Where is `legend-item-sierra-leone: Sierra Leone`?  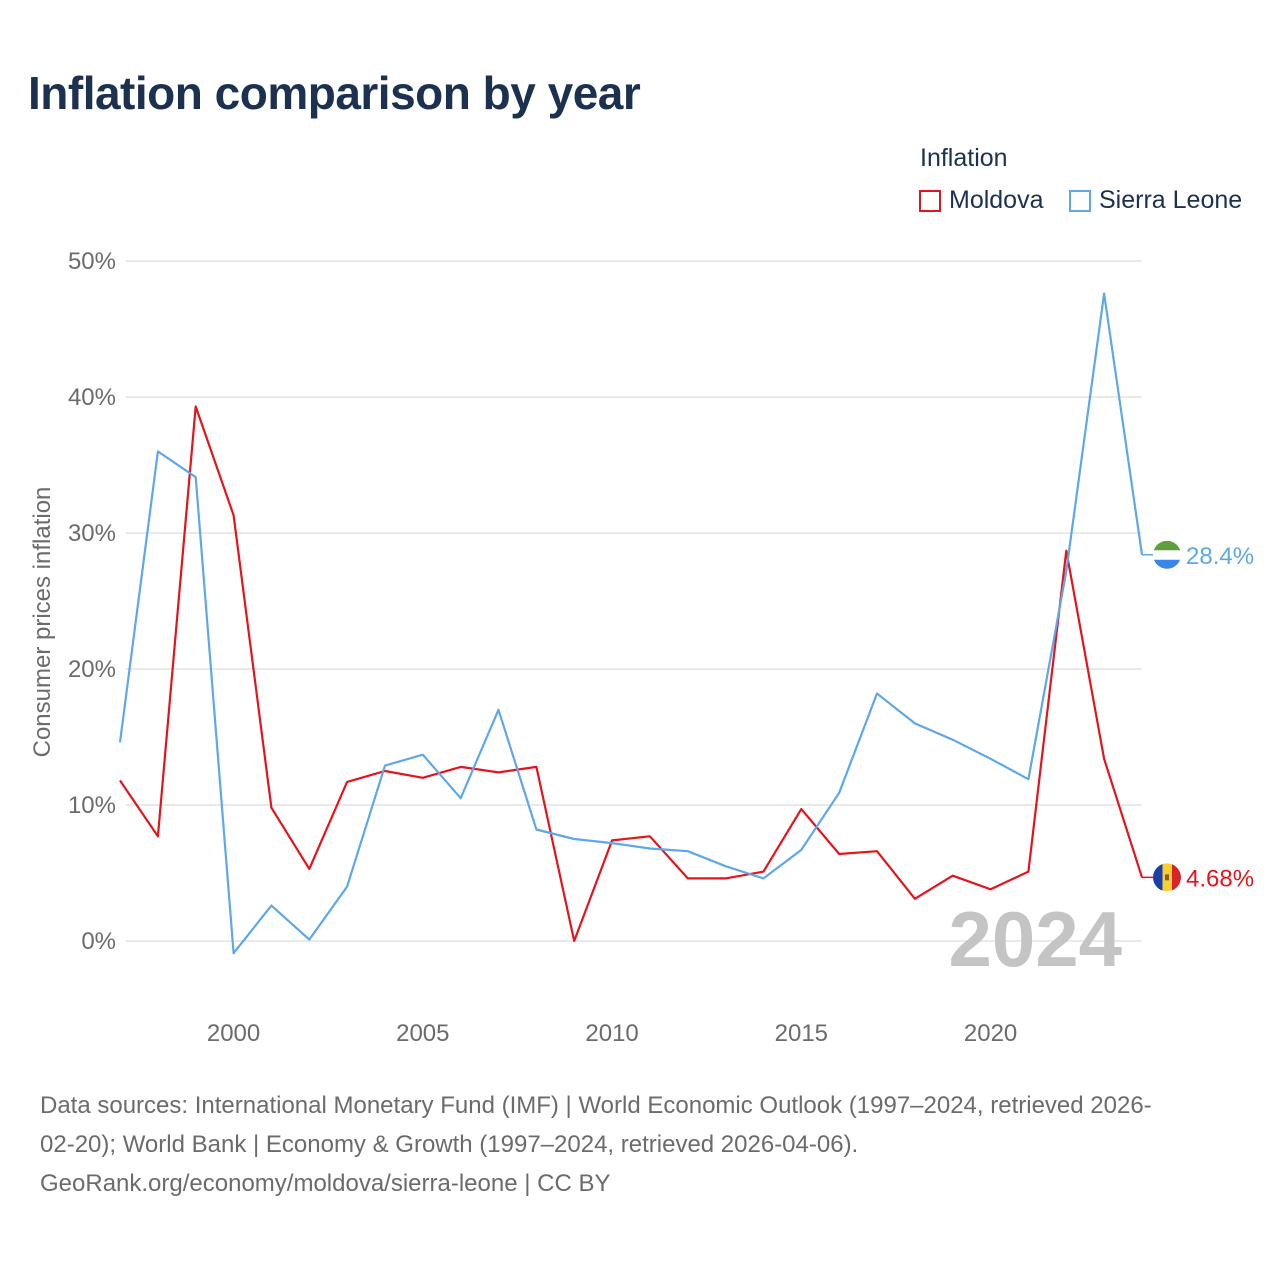 legend-item-sierra-leone: Sierra Leone is located at coordinates (1155, 200).